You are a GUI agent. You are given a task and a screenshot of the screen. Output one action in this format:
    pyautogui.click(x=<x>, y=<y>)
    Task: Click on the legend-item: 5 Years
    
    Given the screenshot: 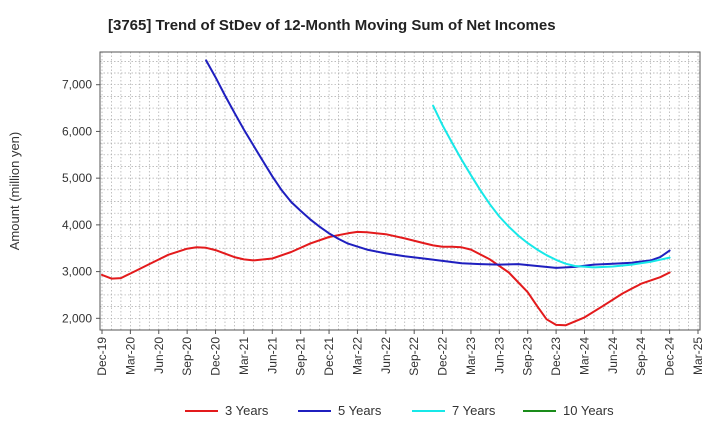 What is the action you would take?
    pyautogui.click(x=340, y=410)
    